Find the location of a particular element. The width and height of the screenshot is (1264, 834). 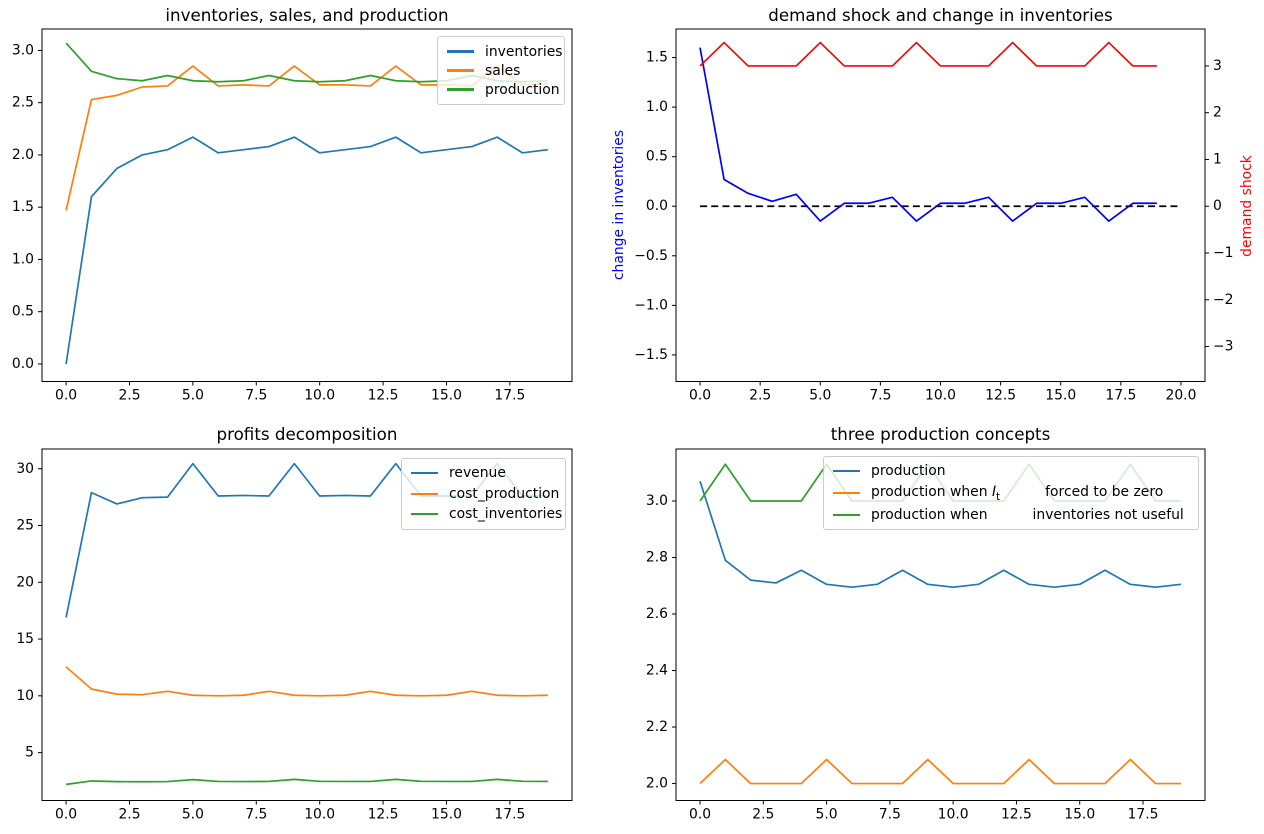

y2-tick-label: 0 is located at coordinates (1217, 206).